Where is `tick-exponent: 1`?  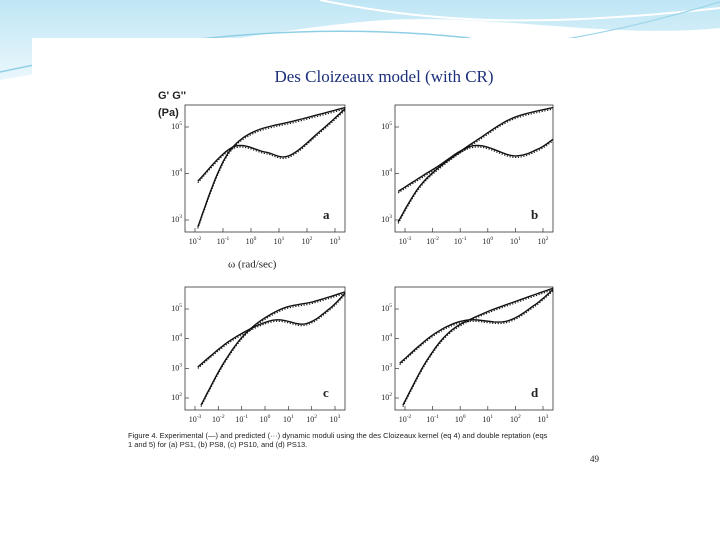
tick-exponent: 1 is located at coordinates (283, 239).